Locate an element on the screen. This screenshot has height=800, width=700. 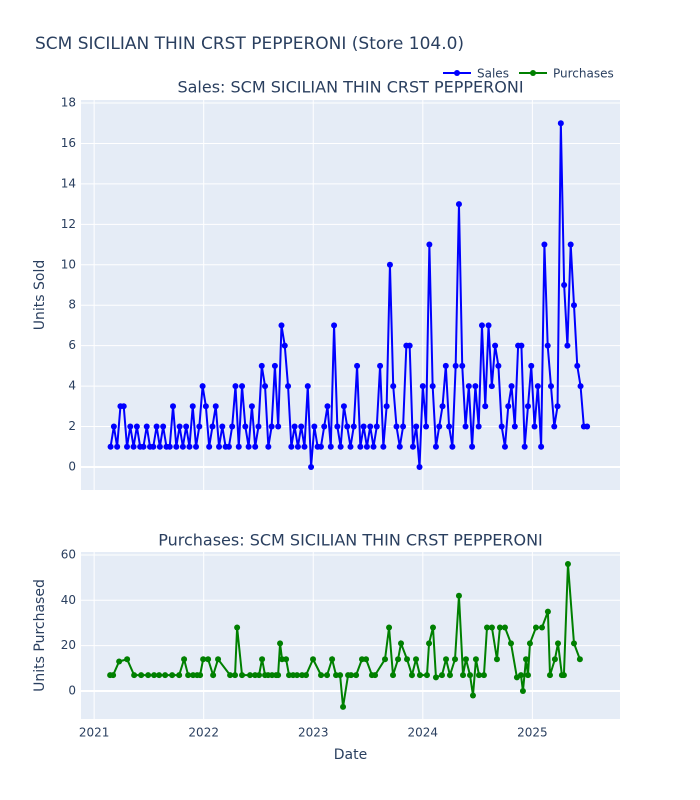
y-tick-label: 18 is located at coordinates (68, 103).